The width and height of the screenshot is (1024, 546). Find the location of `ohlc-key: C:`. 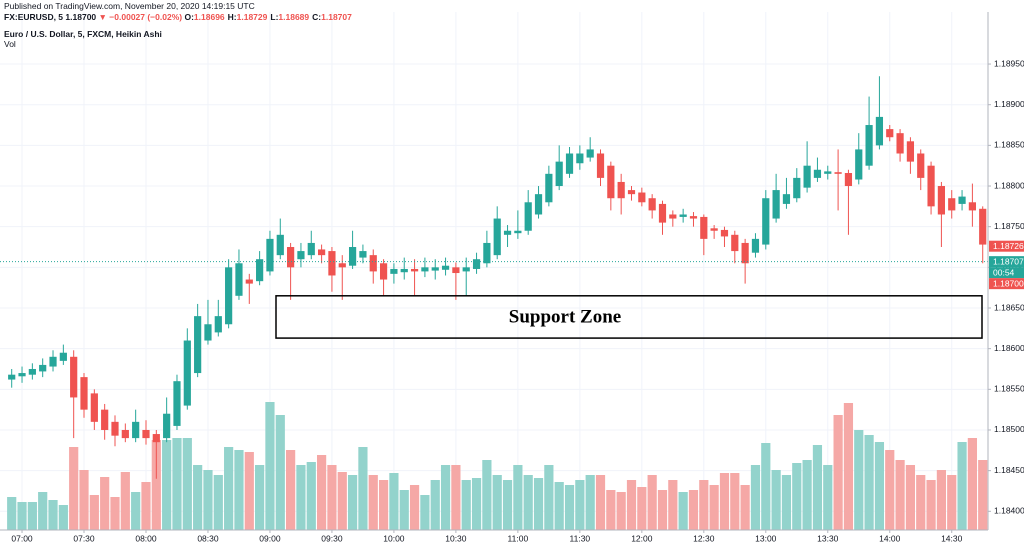

ohlc-key: C: is located at coordinates (317, 17).